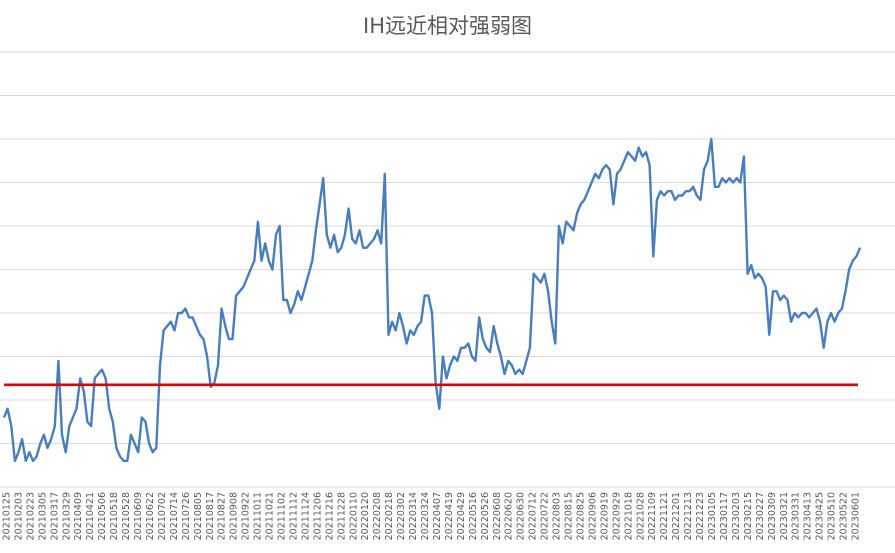 This screenshot has width=895, height=553. Describe the element at coordinates (186, 516) in the screenshot. I see `x-tick-label: 20210726` at that location.